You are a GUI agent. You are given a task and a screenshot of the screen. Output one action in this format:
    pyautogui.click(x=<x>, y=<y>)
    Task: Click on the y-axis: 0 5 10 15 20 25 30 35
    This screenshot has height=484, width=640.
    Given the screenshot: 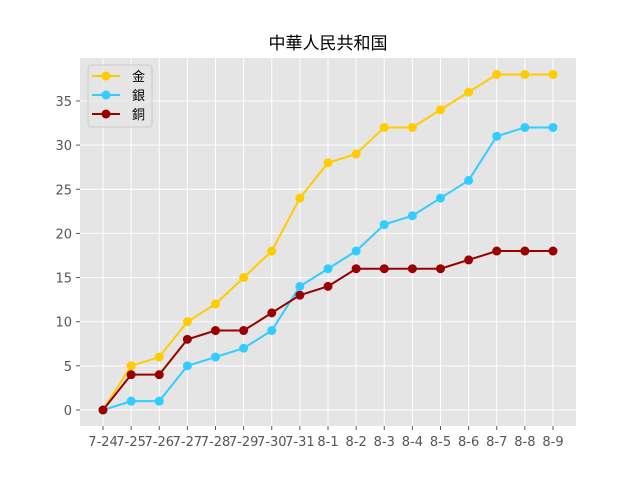 What is the action you would take?
    pyautogui.click(x=67, y=257)
    